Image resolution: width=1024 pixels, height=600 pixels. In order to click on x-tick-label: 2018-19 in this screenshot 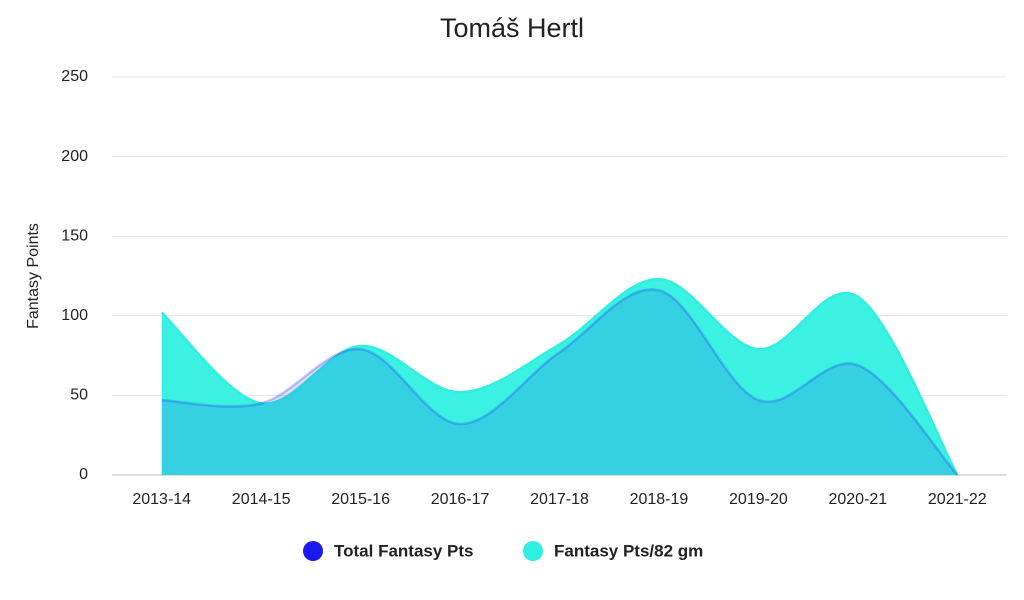, I will do `click(659, 499)`.